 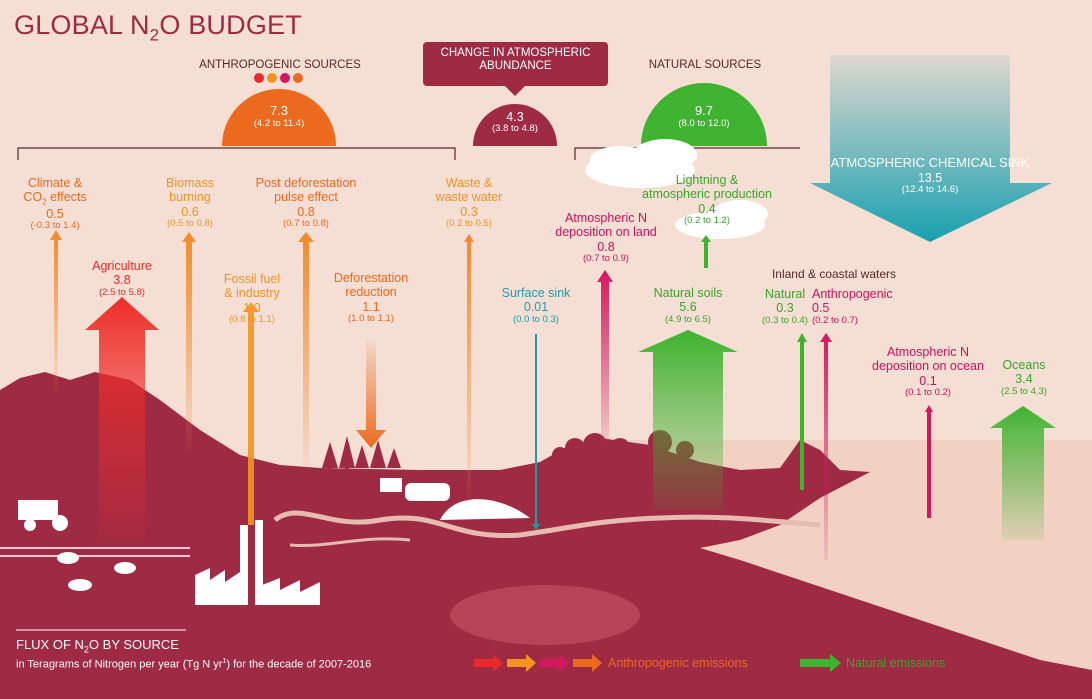 What do you see at coordinates (278, 78) in the screenshot?
I see `anthropogenic-dots` at bounding box center [278, 78].